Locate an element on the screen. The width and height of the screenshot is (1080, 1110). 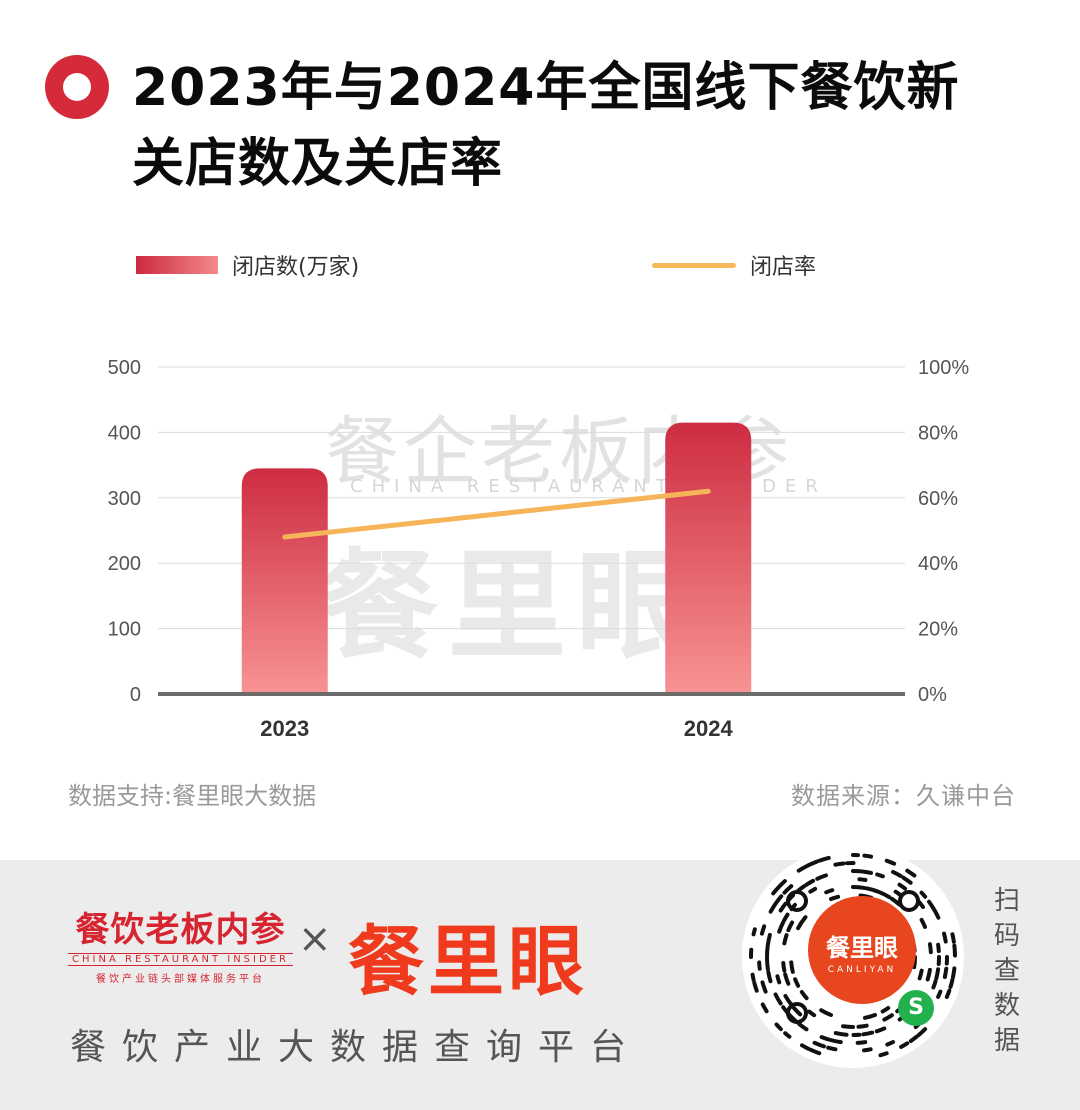
bar is located at coordinates (284, 581).